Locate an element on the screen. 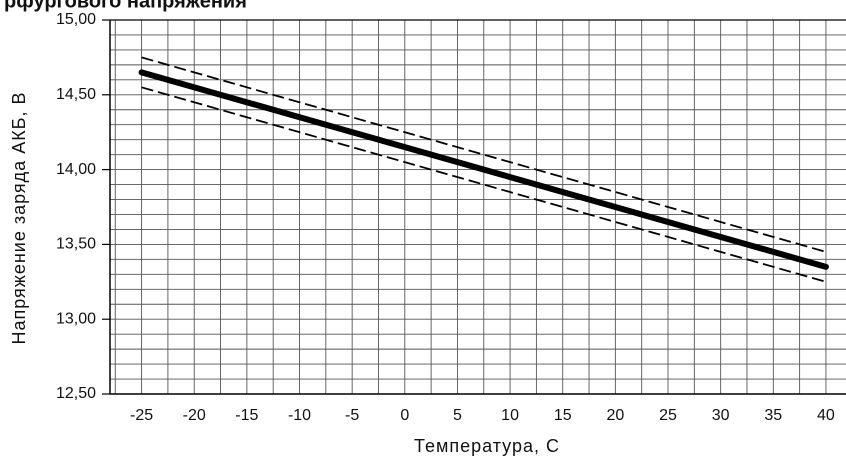 The width and height of the screenshot is (846, 462). x-tick-label: -25 is located at coordinates (141, 415).